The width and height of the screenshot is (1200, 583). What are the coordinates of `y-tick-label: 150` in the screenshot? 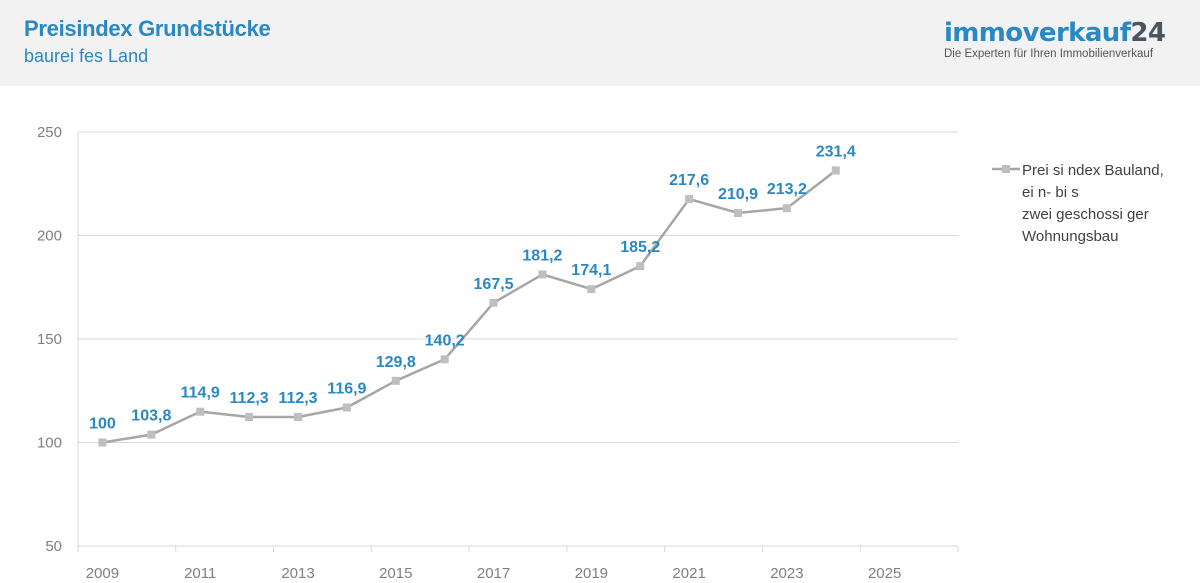 It's located at (49, 339).